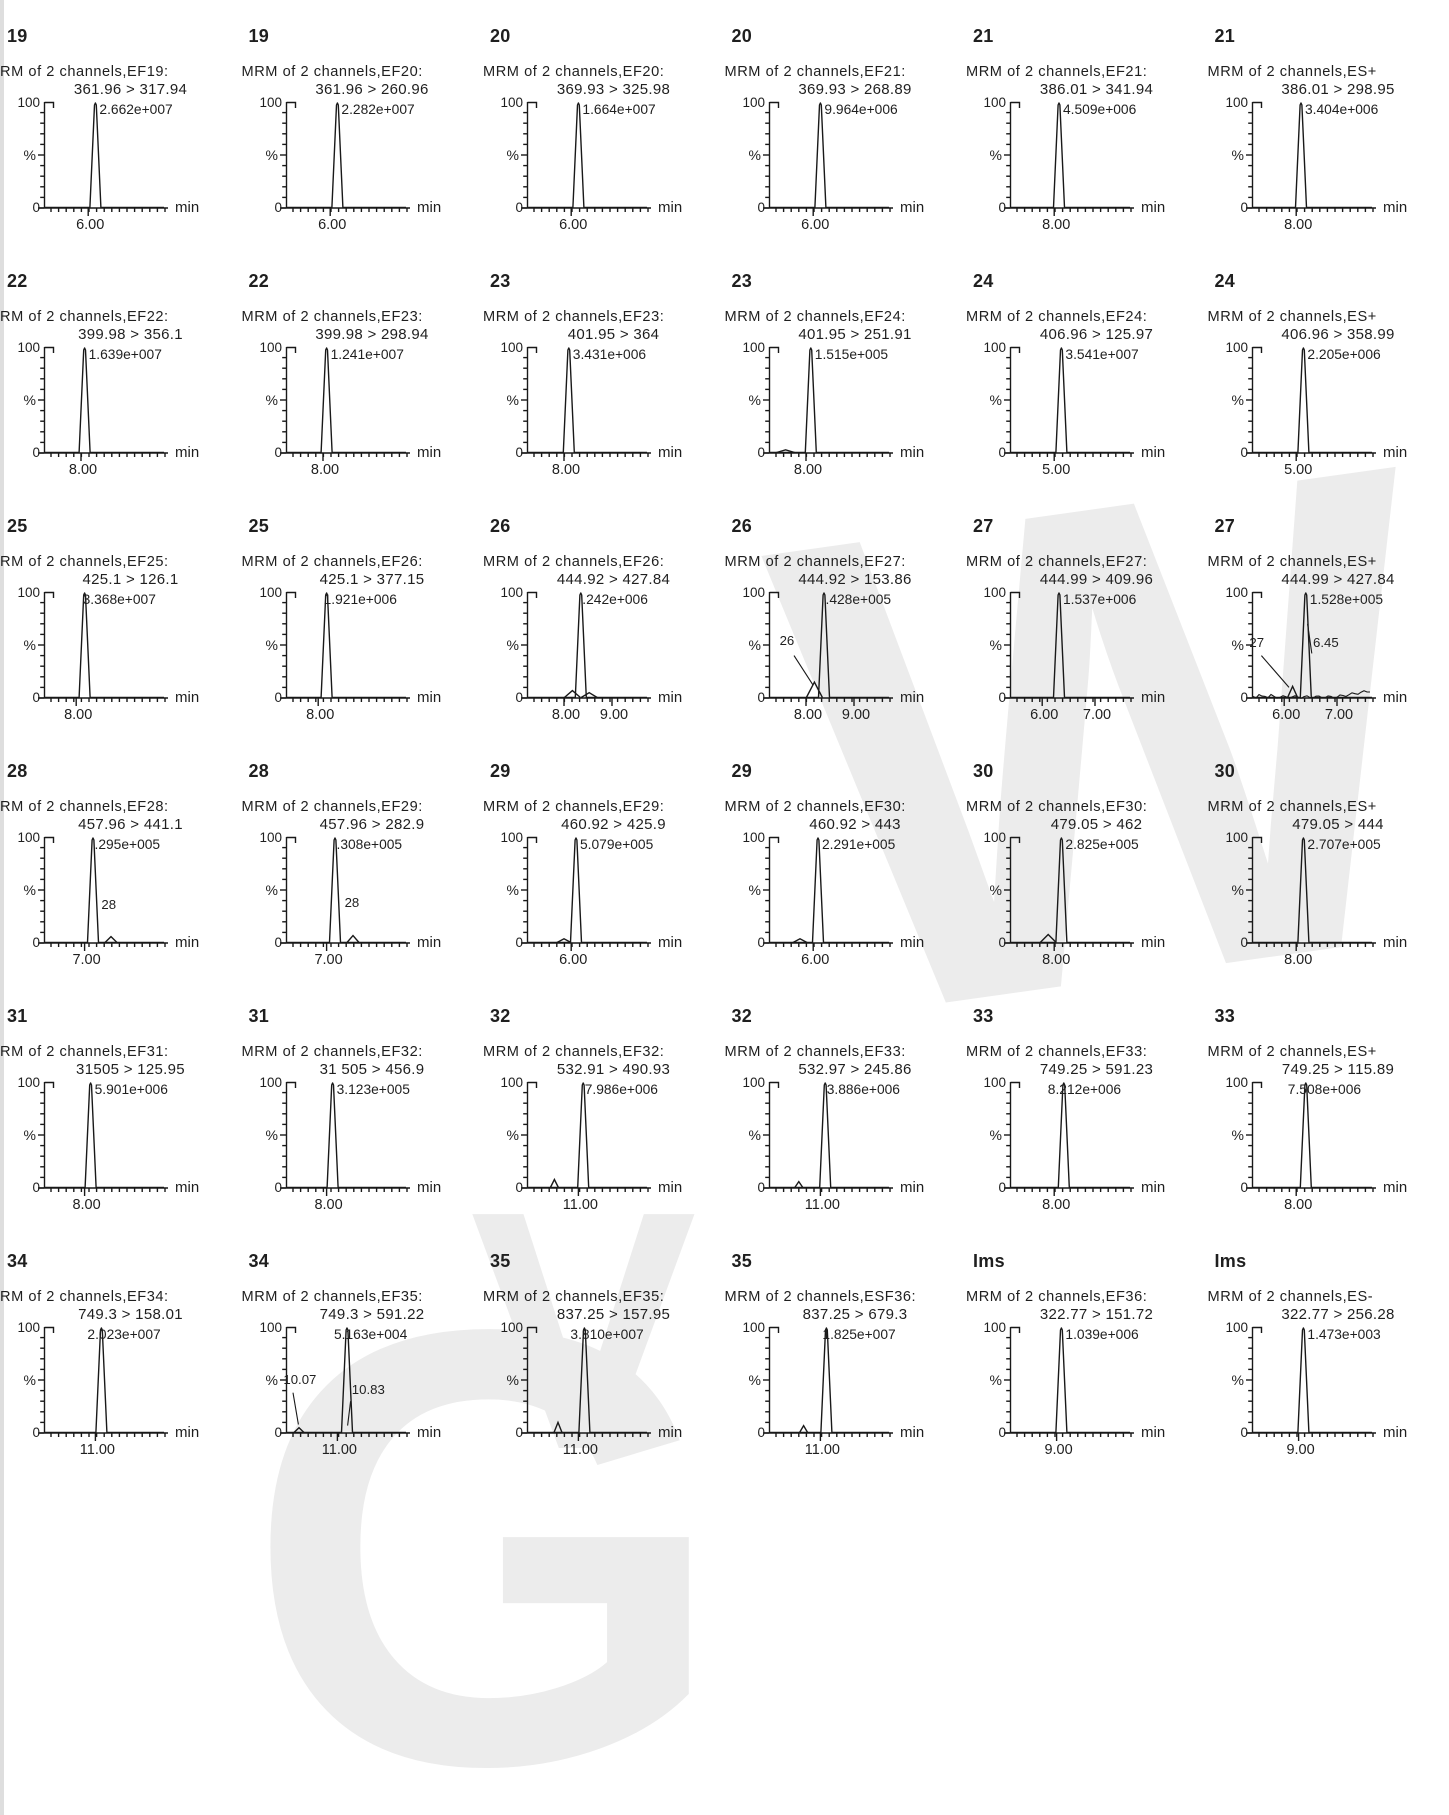  What do you see at coordinates (486, 1508) in the screenshot?
I see `watermark-letter: G` at bounding box center [486, 1508].